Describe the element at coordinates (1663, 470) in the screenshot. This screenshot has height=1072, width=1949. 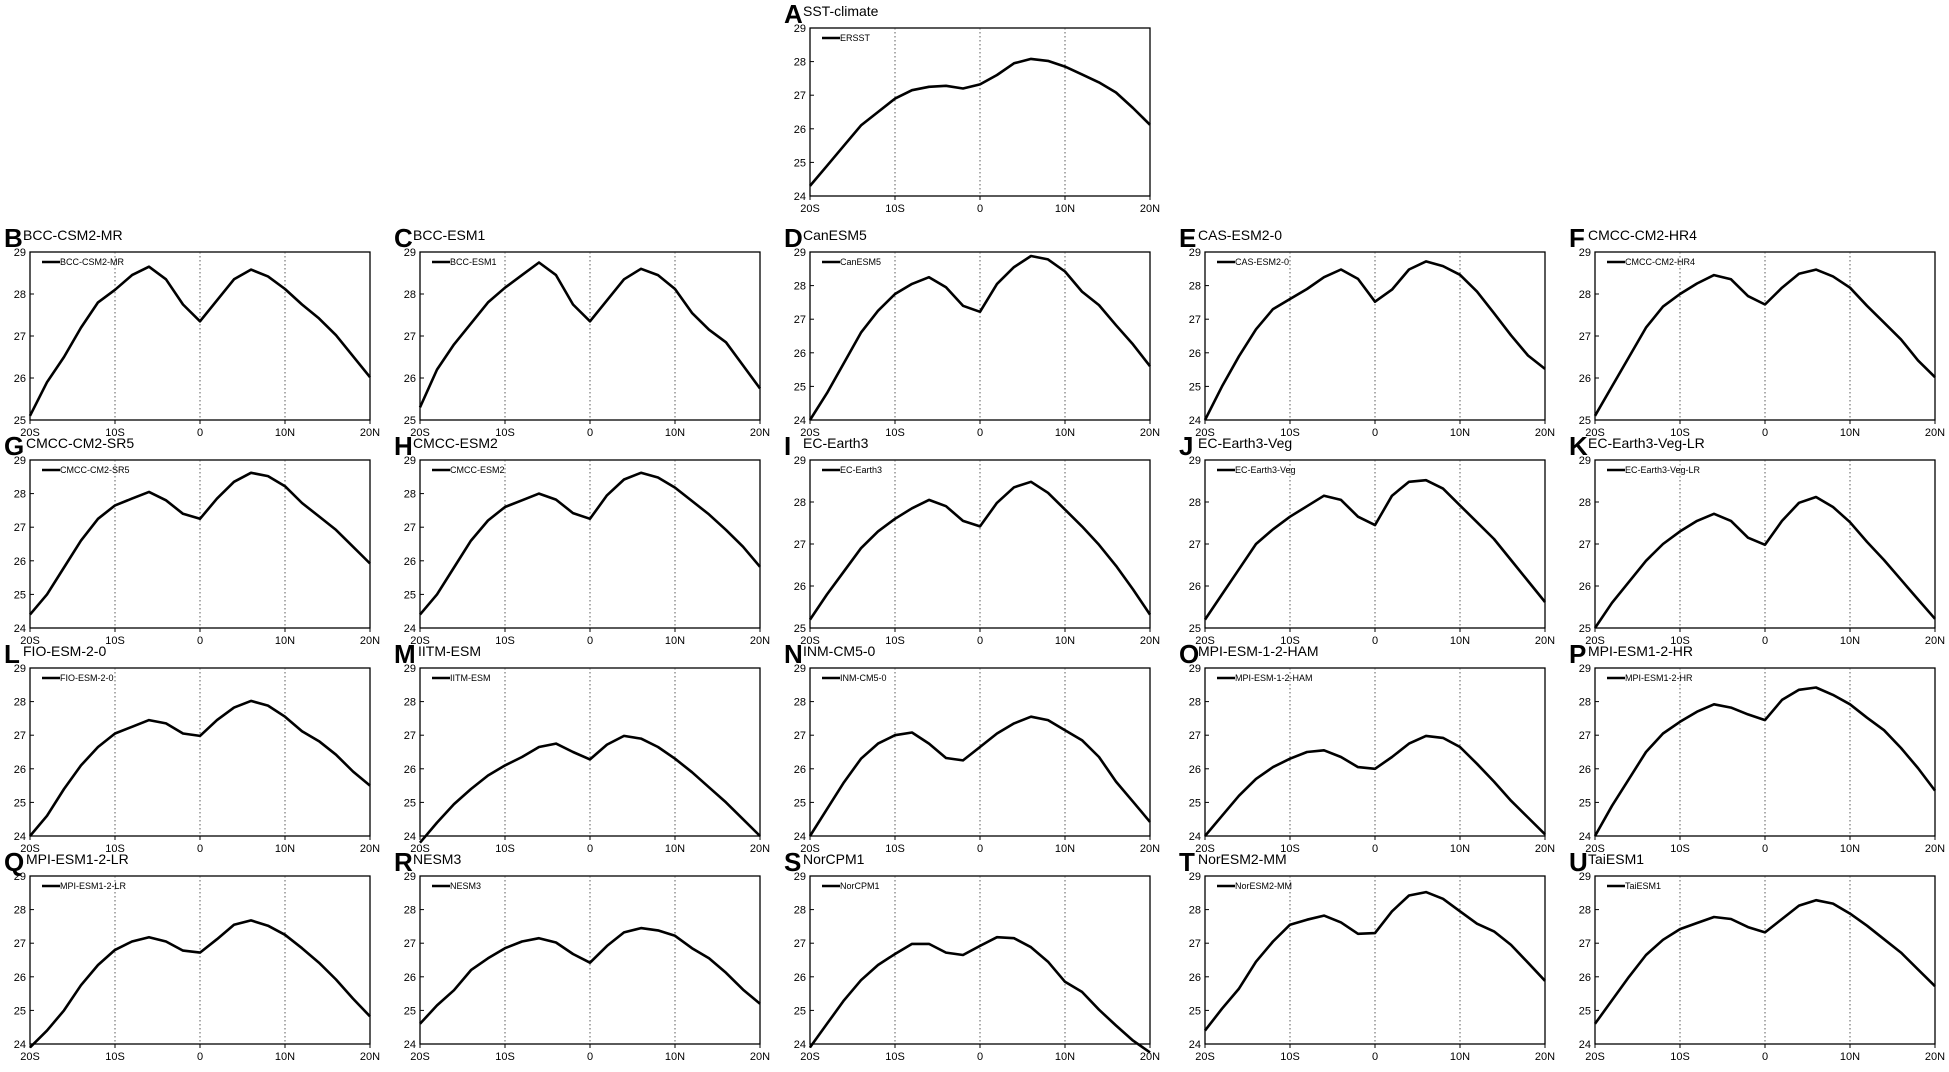
I see `legend-label: EC-Earth3-Veg-LR` at that location.